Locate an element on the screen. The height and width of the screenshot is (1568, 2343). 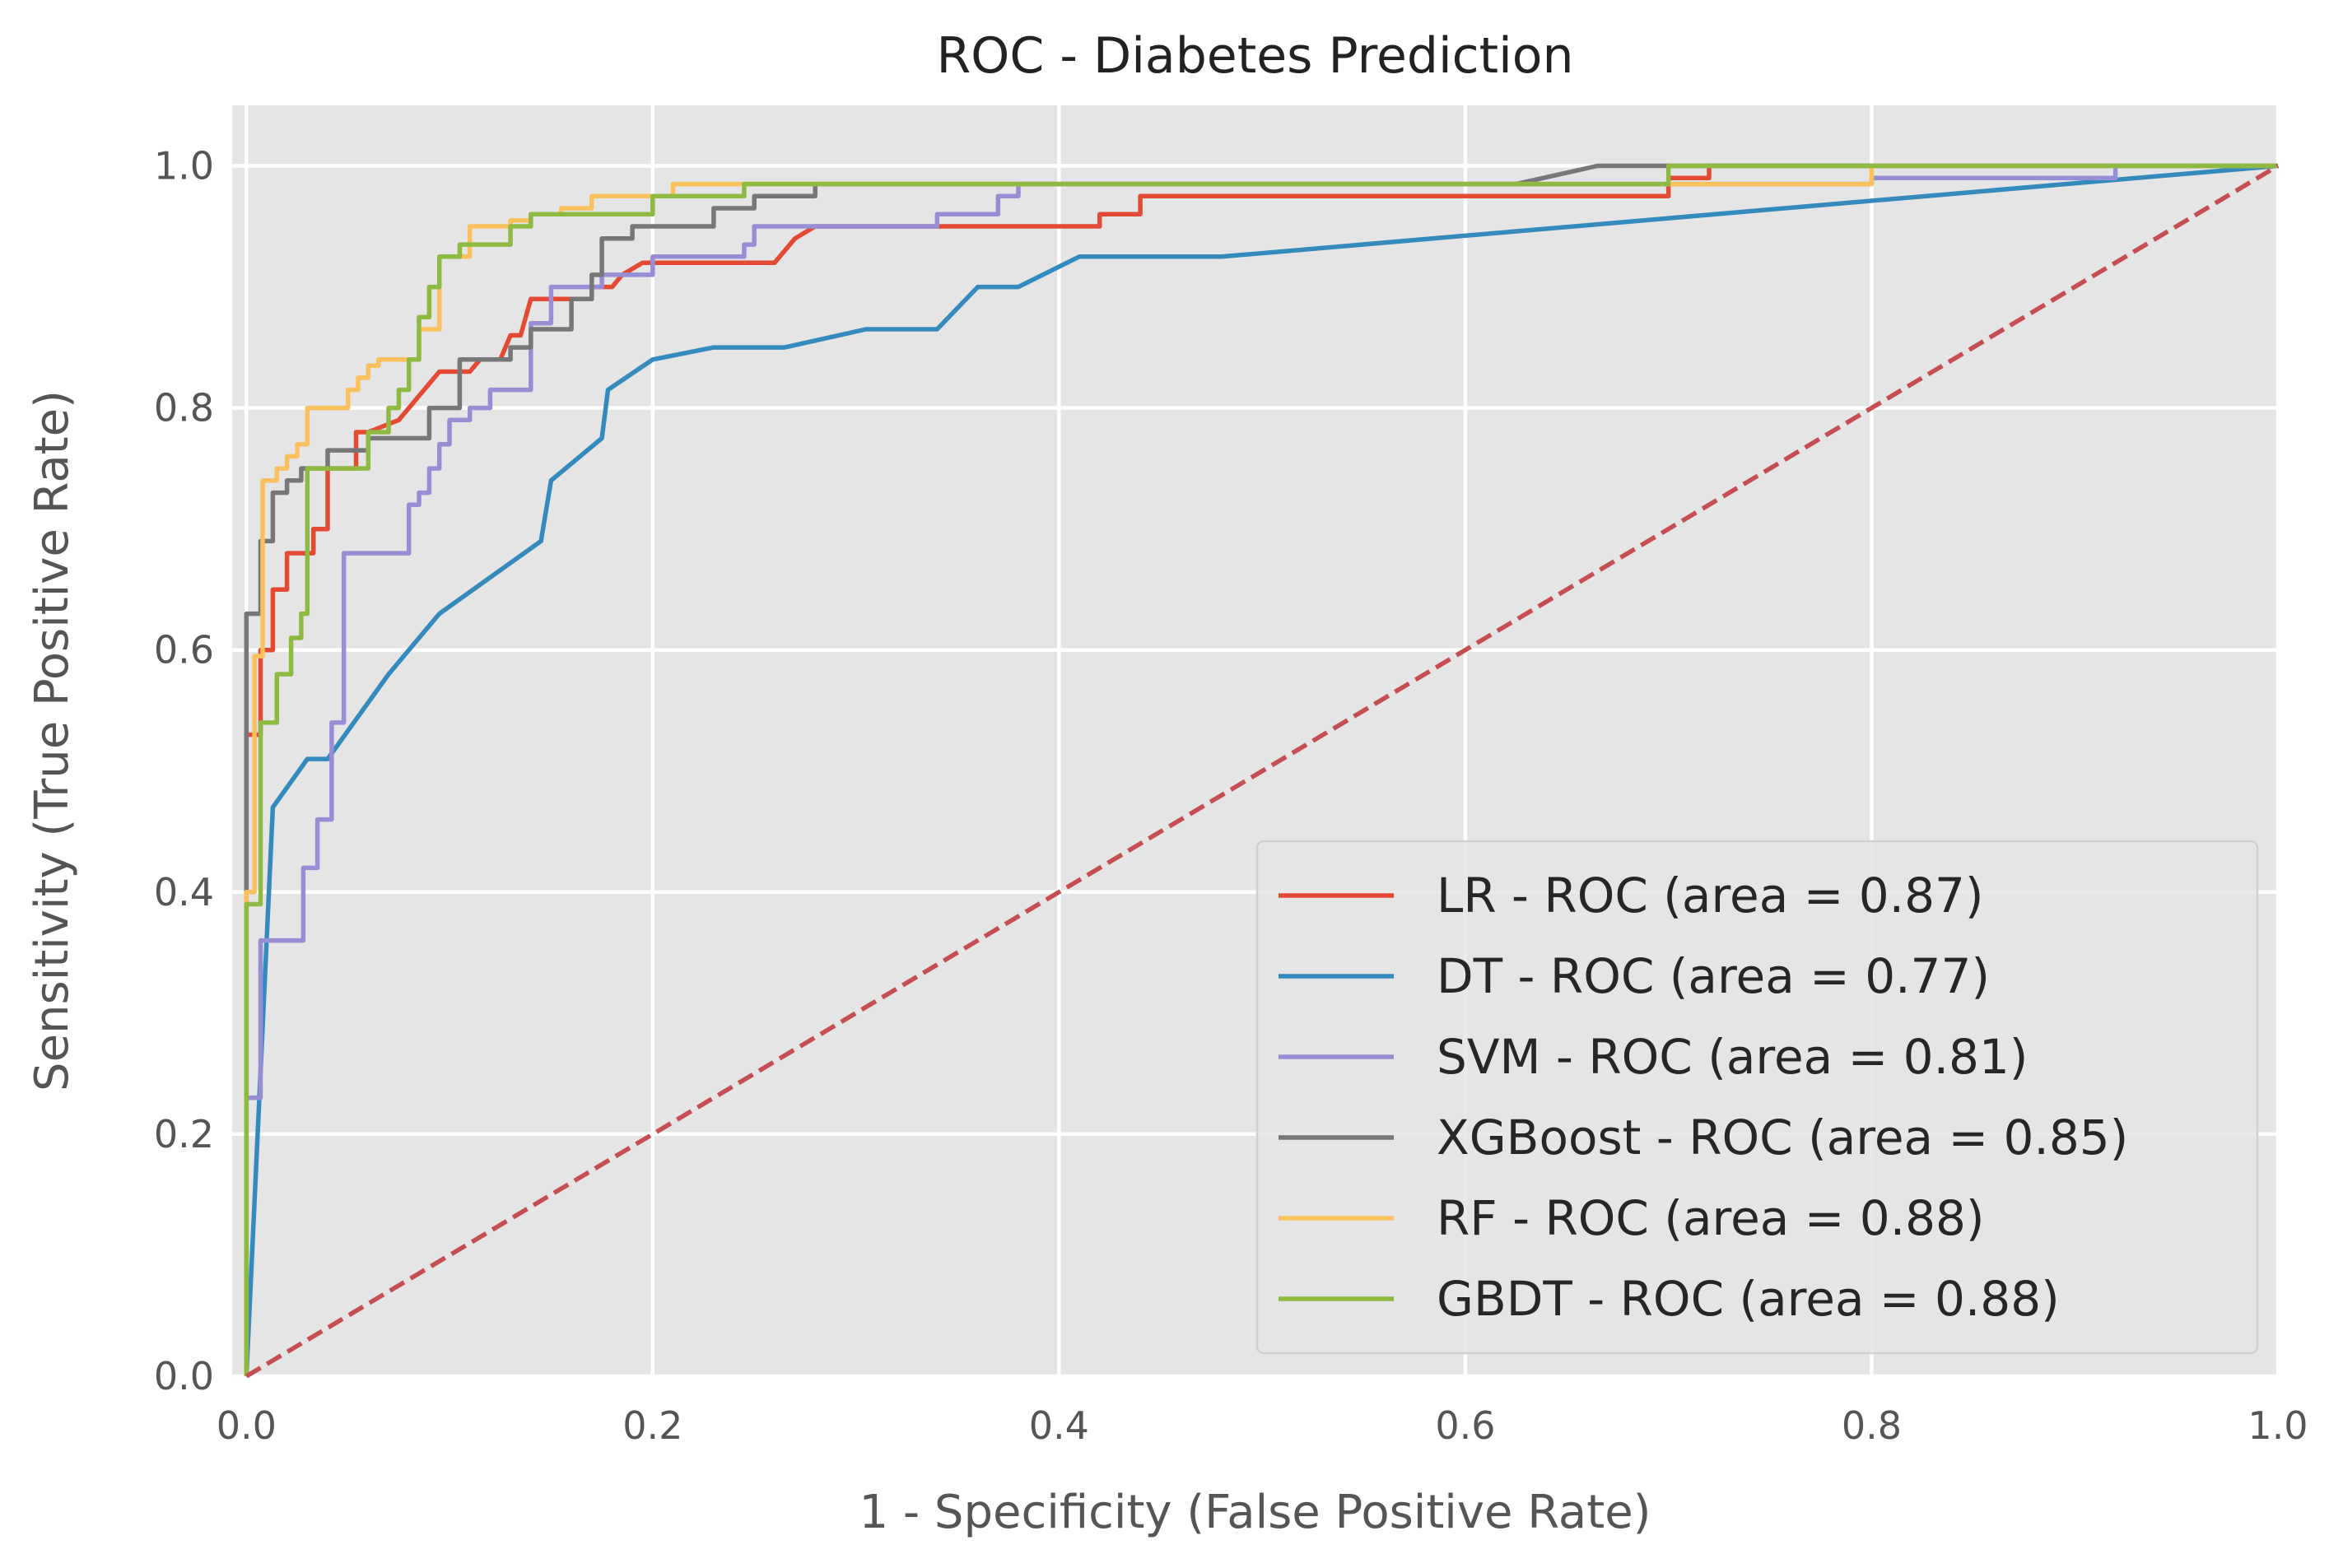
legend-entry: RF - ROC (area = 0.88) is located at coordinates (1711, 1218).